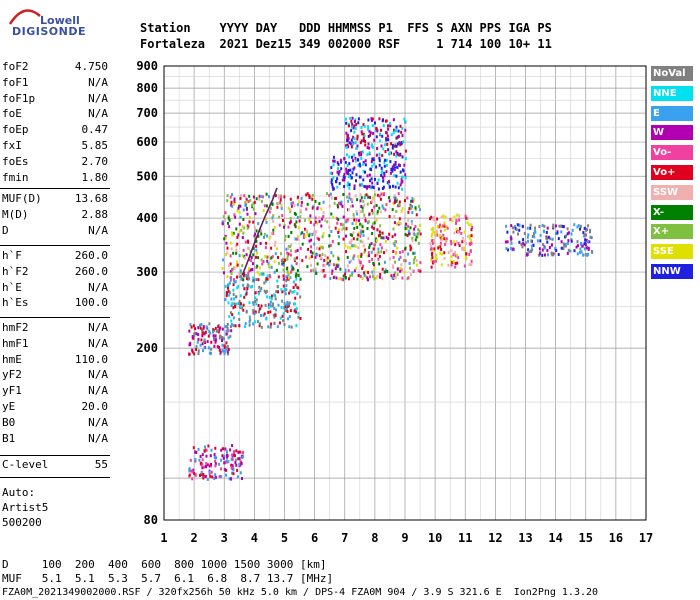 The height and width of the screenshot is (600, 700). Describe the element at coordinates (194, 538) in the screenshot. I see `x-tick-label: 2` at that location.